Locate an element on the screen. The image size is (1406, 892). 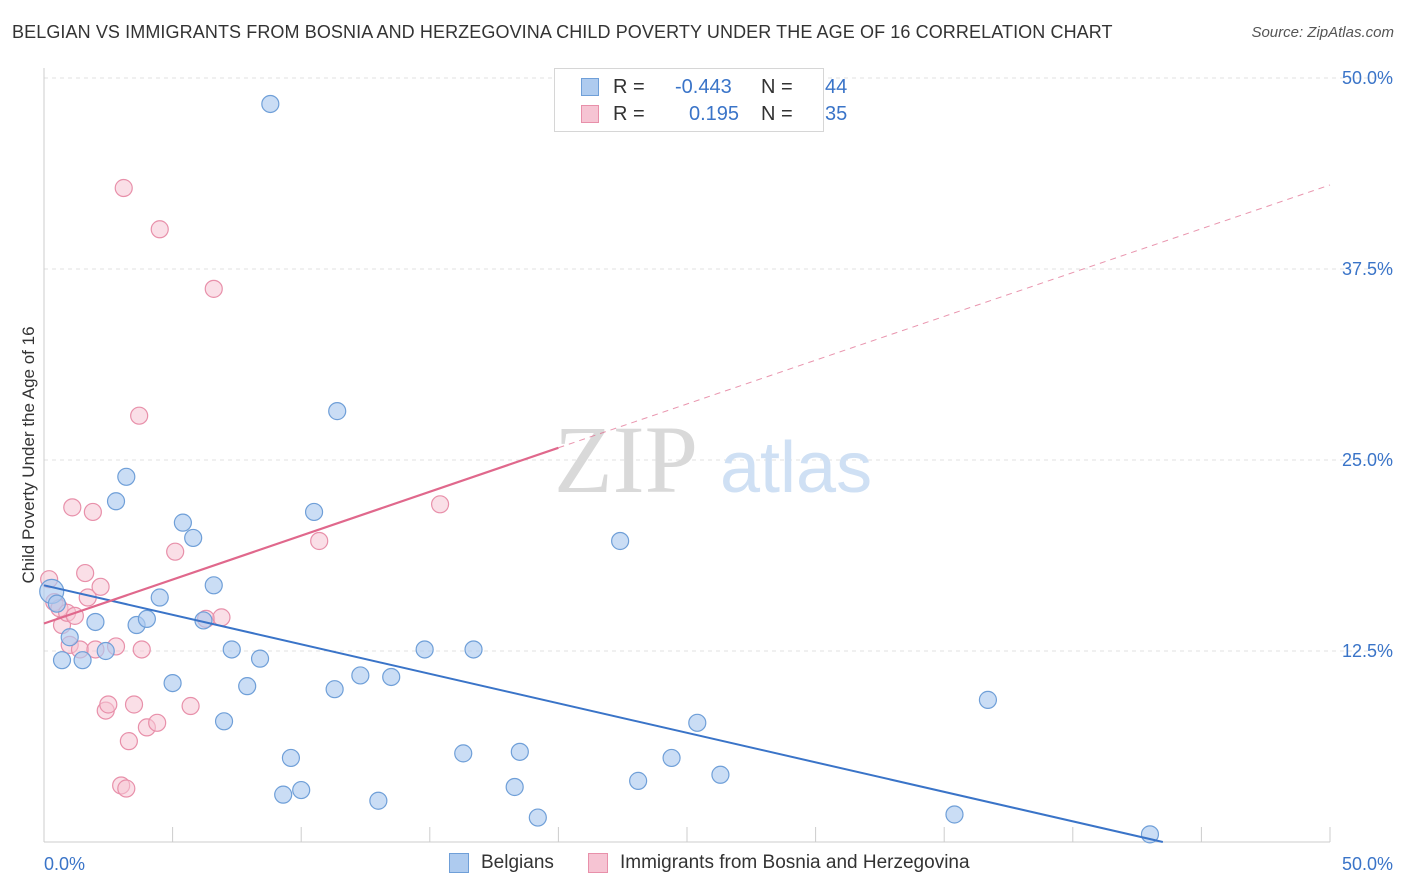
legend-swatch-blue is located at coordinates (590, 87).